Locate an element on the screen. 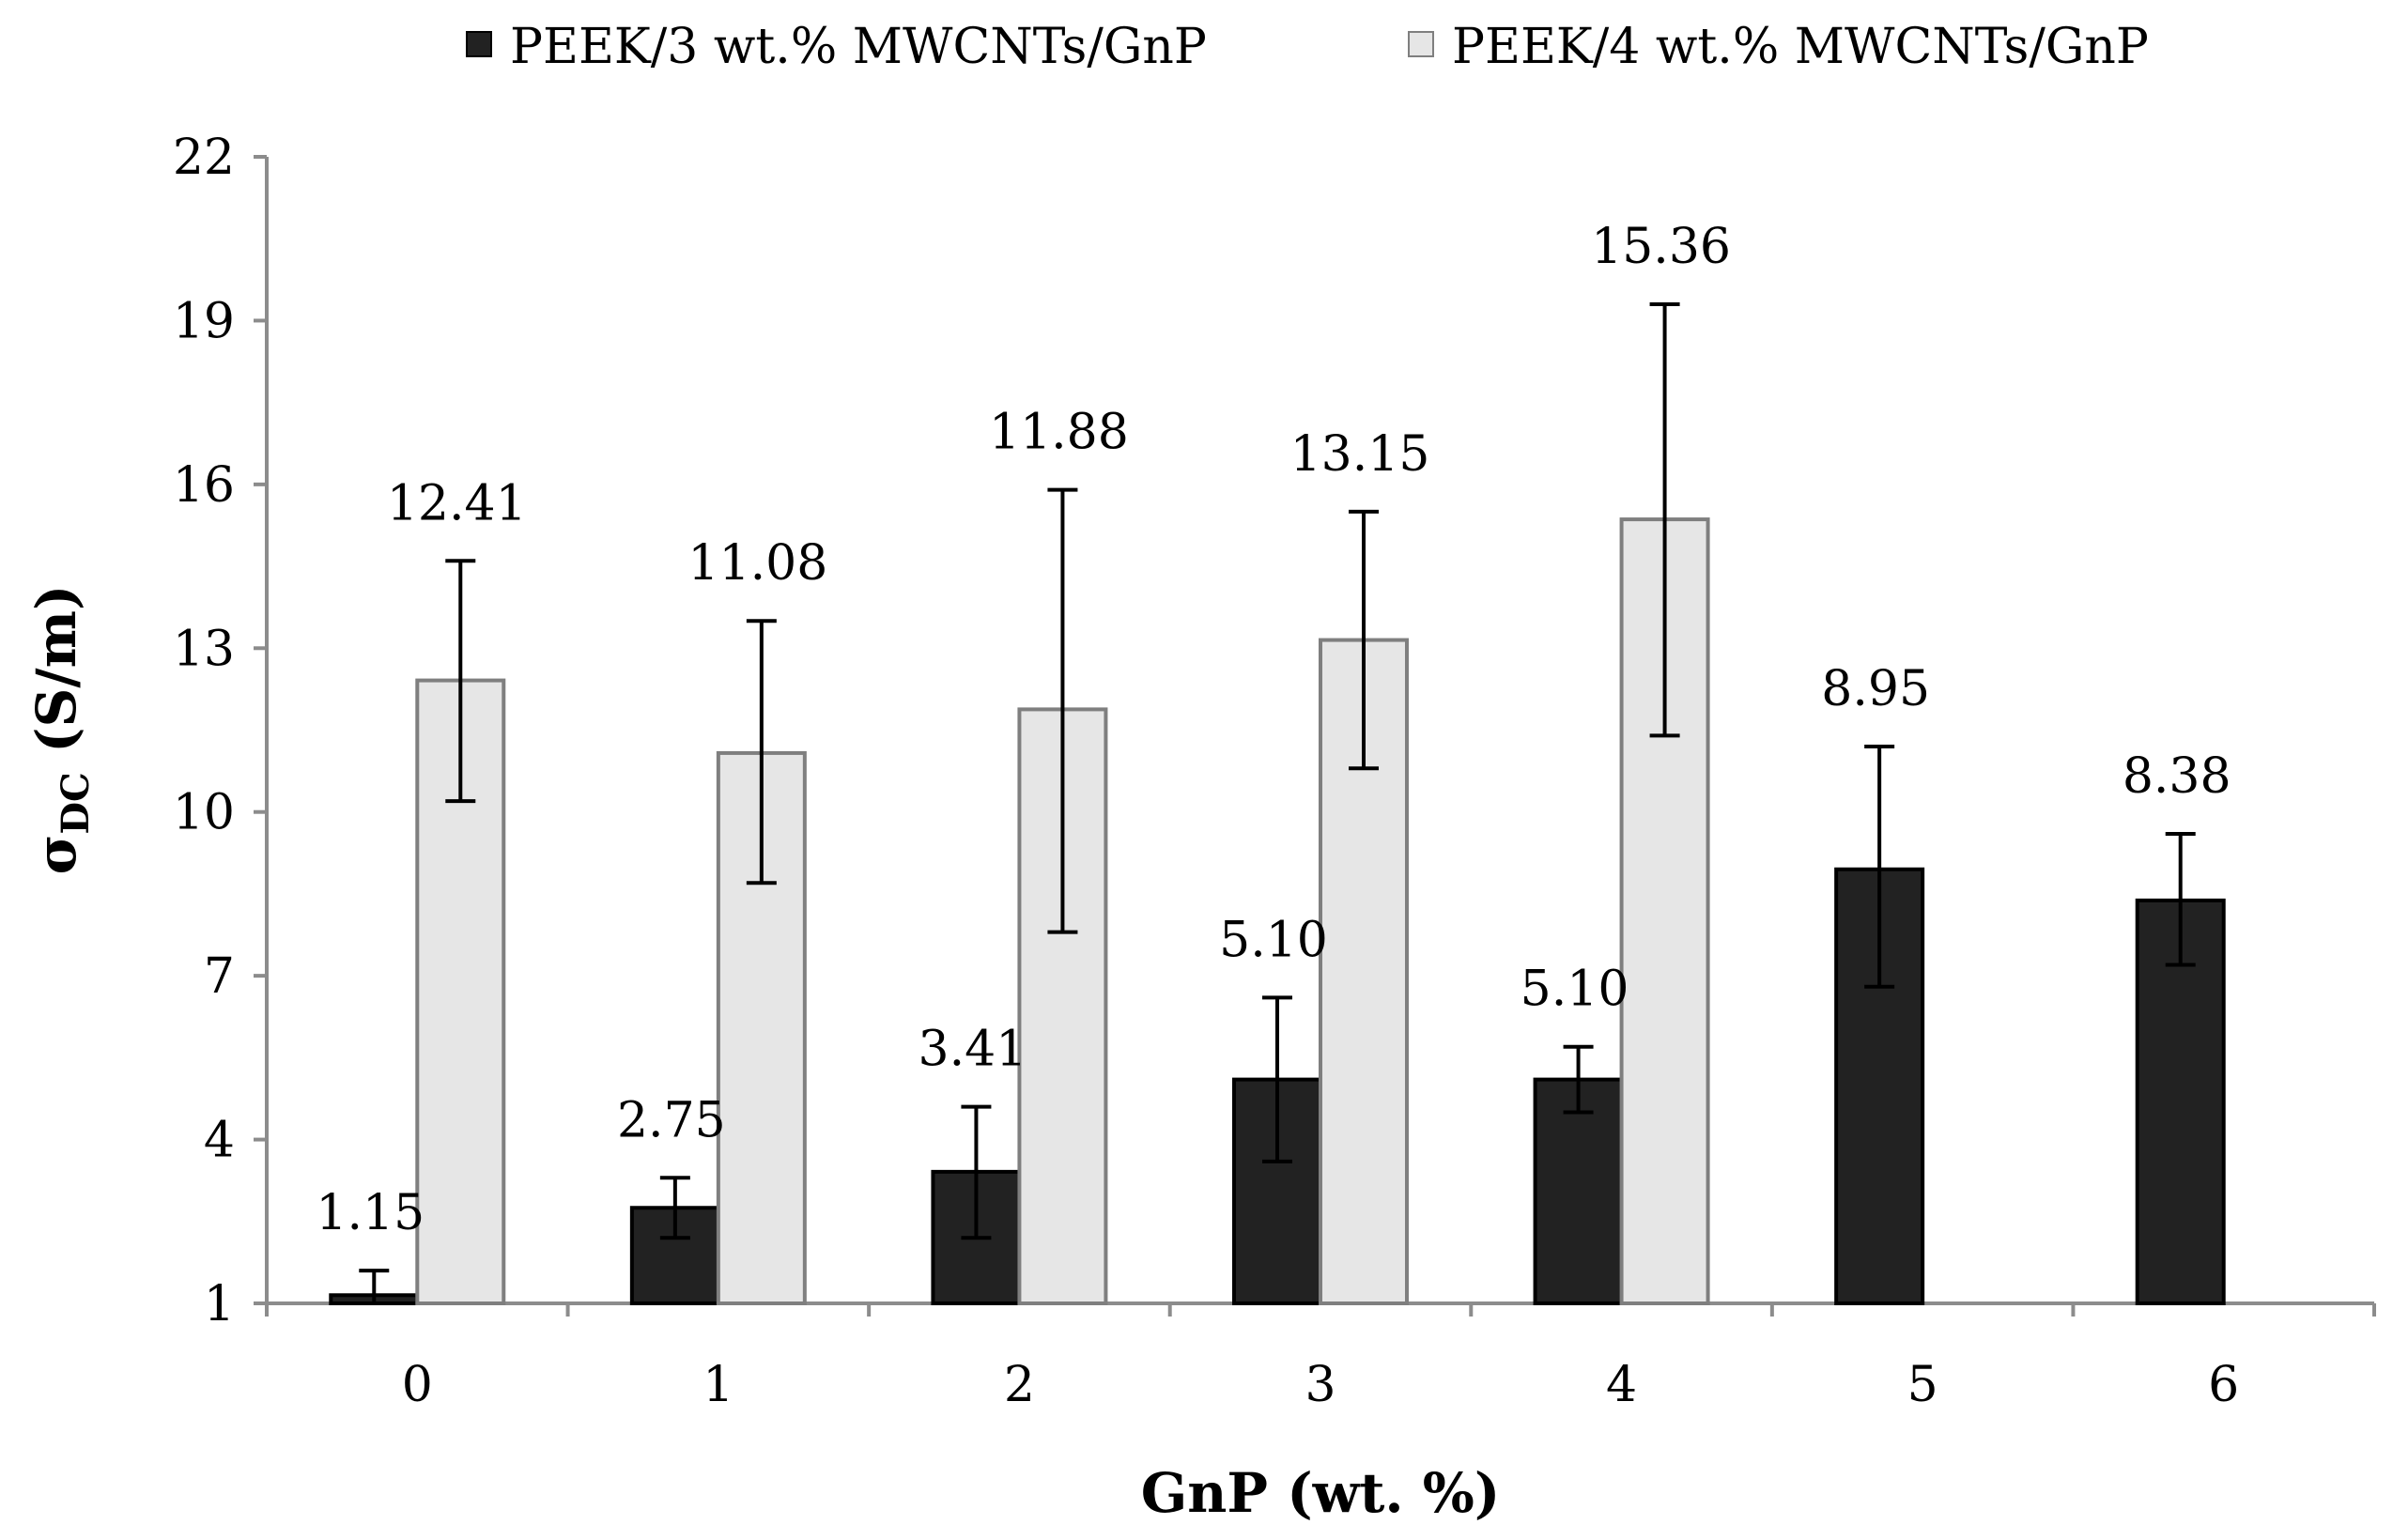 The image size is (2393, 1540). data-label-series-2: 15.36 is located at coordinates (1661, 247).